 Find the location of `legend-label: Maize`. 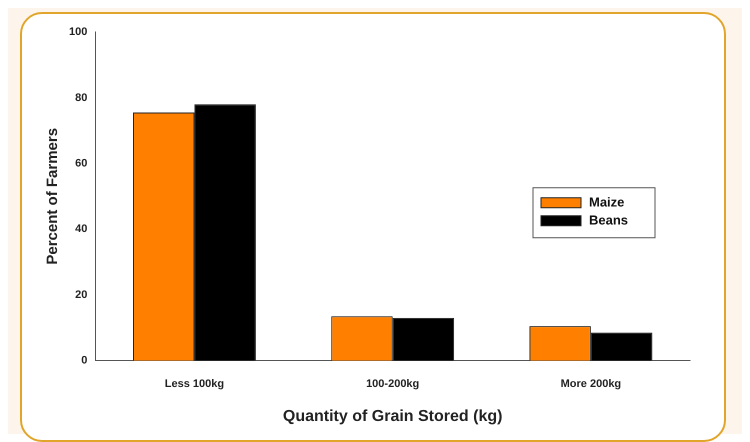

legend-label: Maize is located at coordinates (606, 202).